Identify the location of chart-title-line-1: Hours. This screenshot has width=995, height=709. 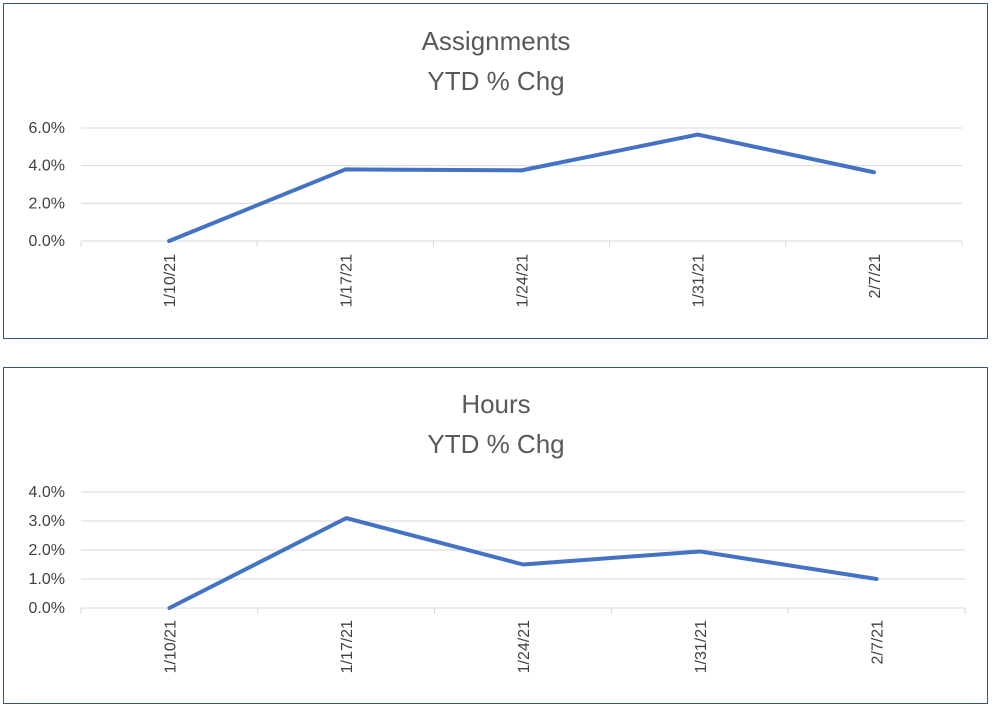
(495, 404).